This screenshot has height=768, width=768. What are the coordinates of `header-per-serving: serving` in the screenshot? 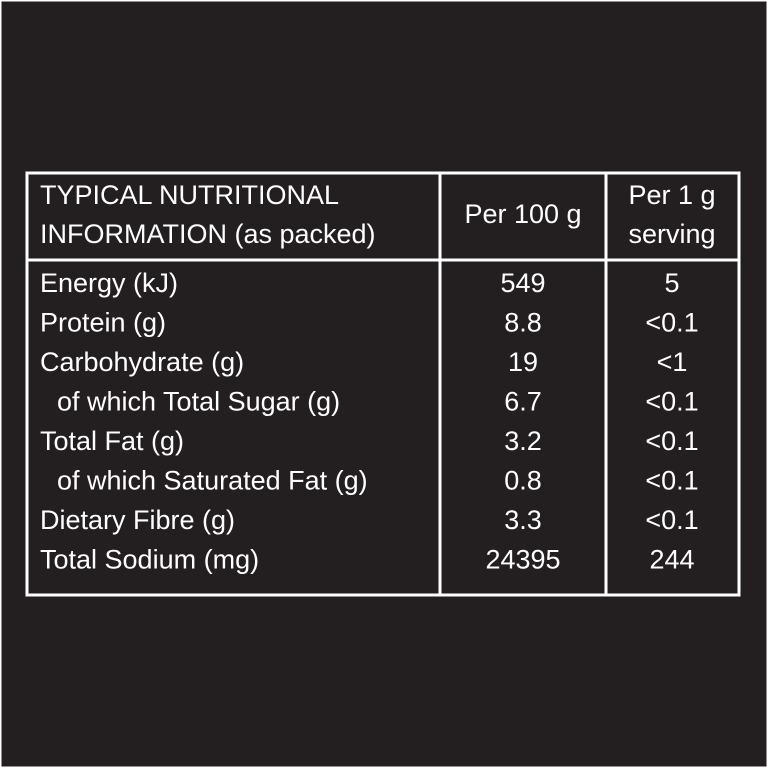 It's located at (671, 234).